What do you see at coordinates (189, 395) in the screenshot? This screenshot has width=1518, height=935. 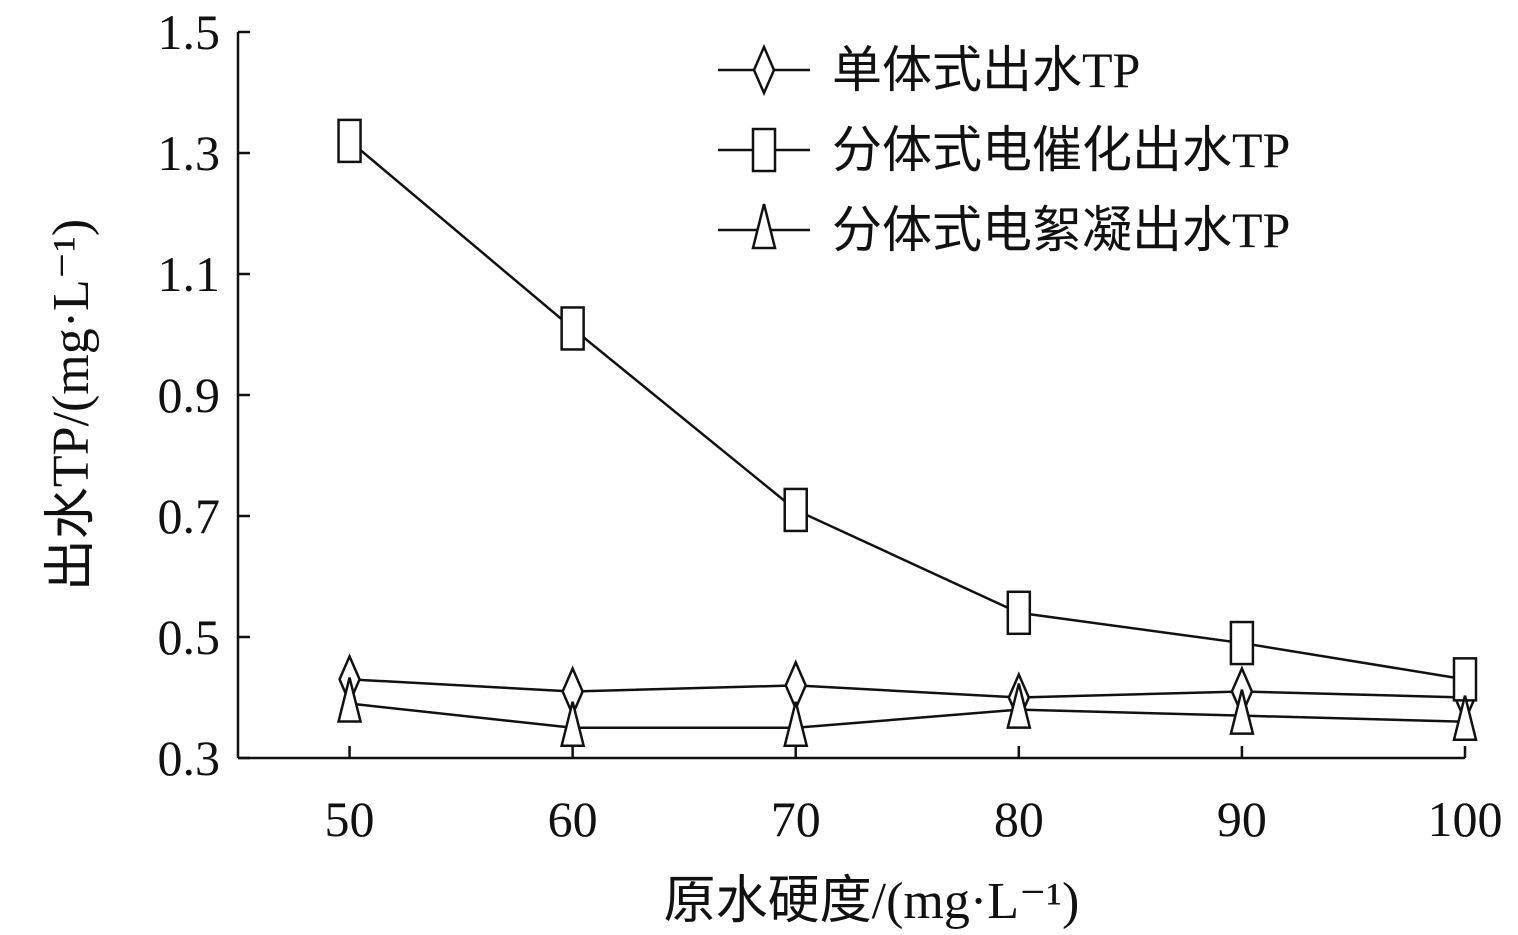 I see `y-tick-label: 0.9` at bounding box center [189, 395].